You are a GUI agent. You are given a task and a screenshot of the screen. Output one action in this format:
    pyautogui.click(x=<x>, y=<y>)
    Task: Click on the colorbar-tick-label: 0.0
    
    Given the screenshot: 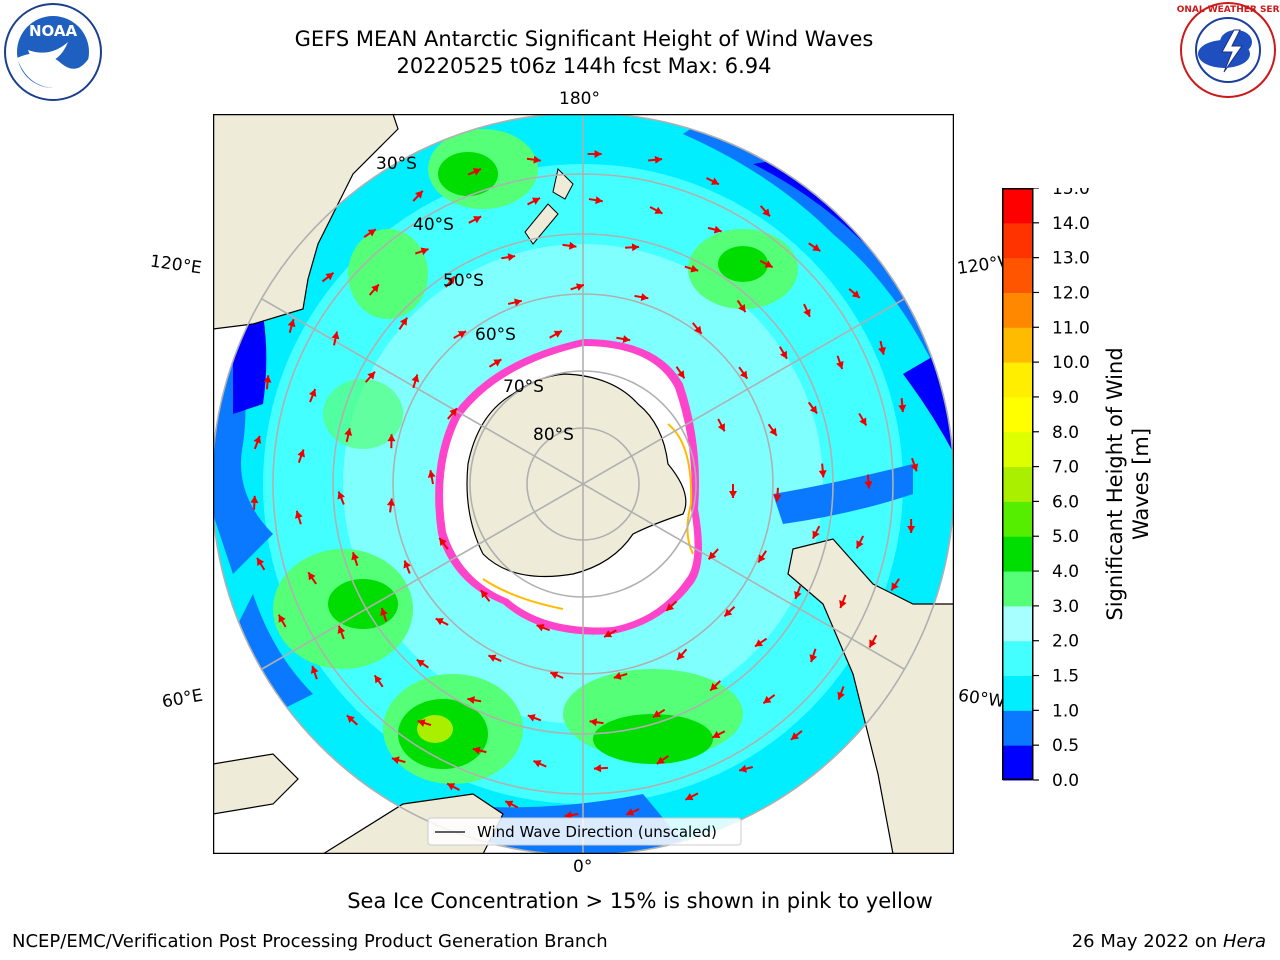 What is the action you would take?
    pyautogui.click(x=1065, y=779)
    